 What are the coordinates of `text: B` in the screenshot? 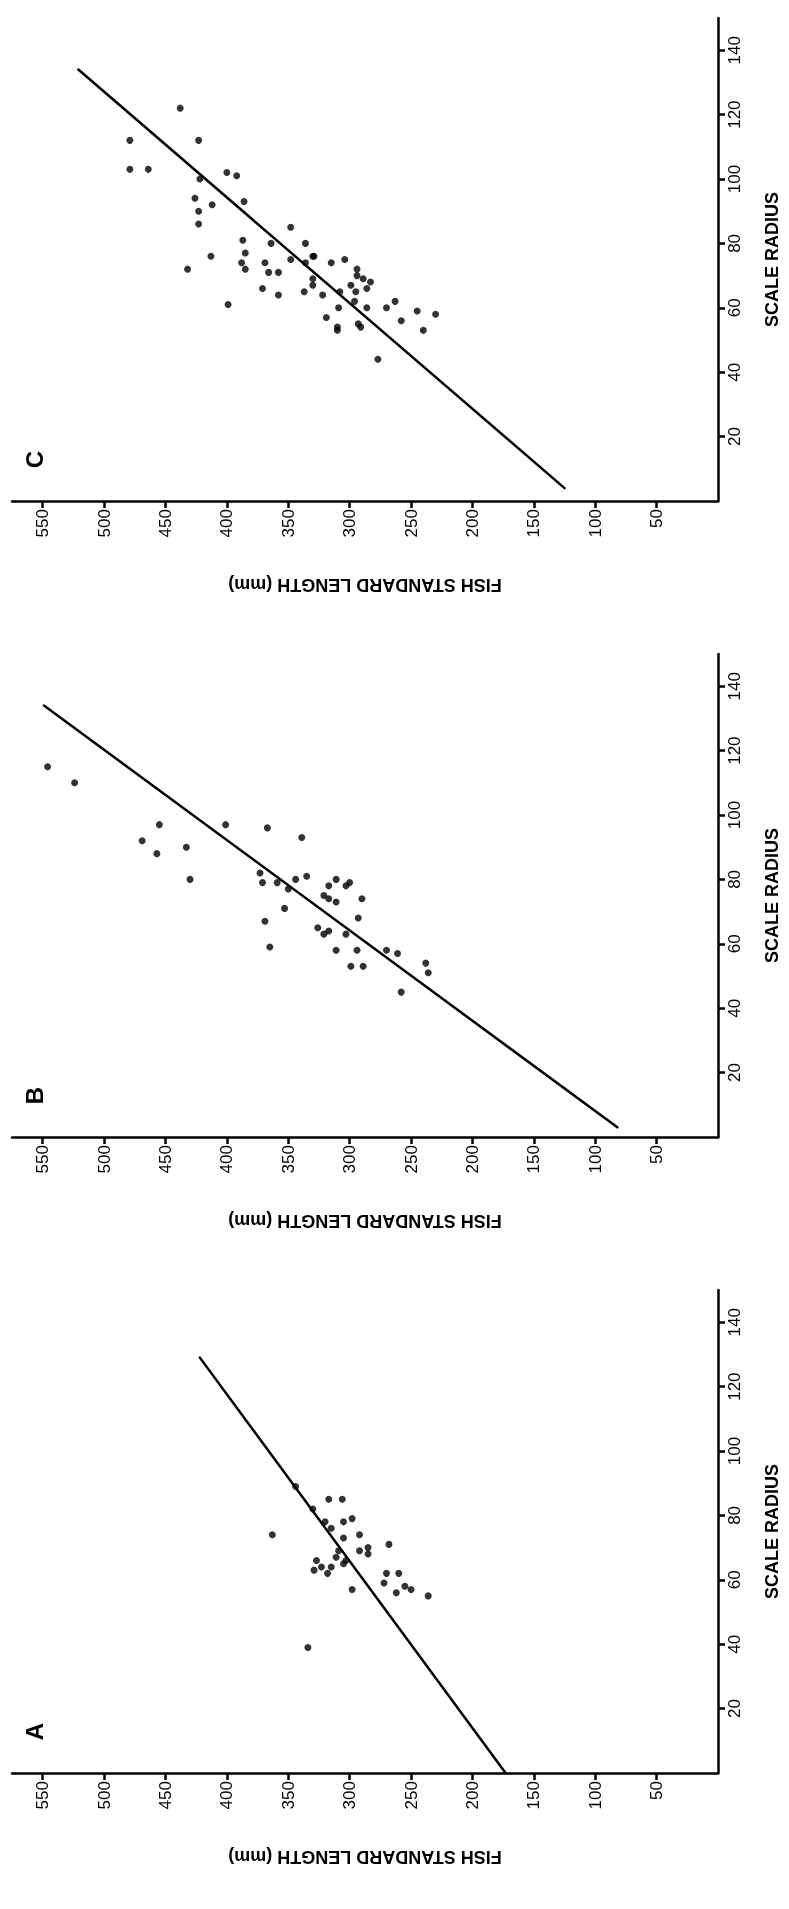 It's located at (34, 1095).